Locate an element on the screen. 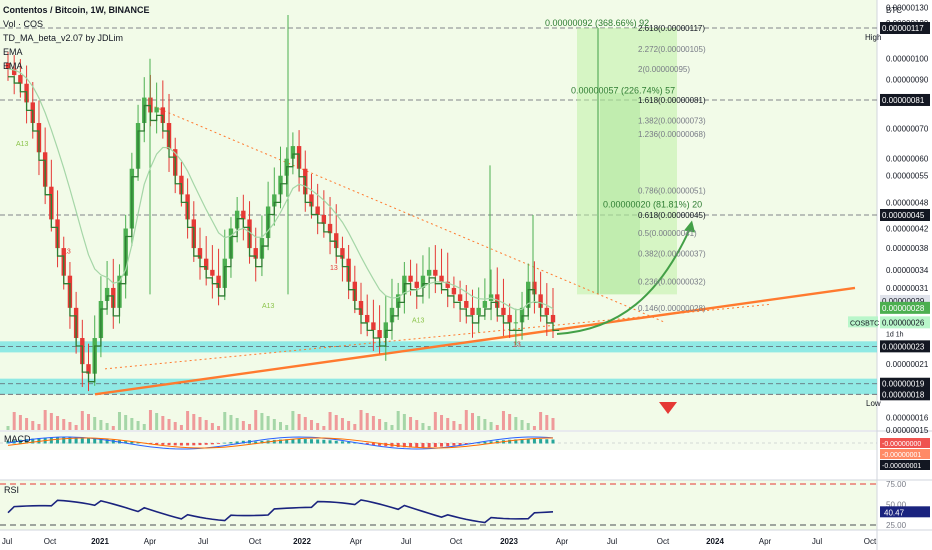 This screenshot has width=932, height=550. fib-level-label: 1.382(0.00000073) is located at coordinates (672, 120).